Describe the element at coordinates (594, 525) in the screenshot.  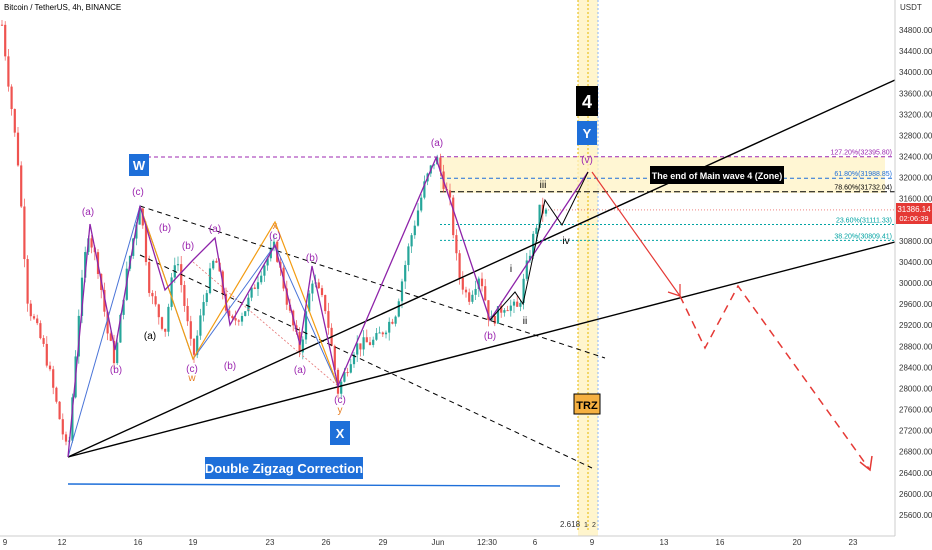
I see `time-fib-label-b: 2` at that location.